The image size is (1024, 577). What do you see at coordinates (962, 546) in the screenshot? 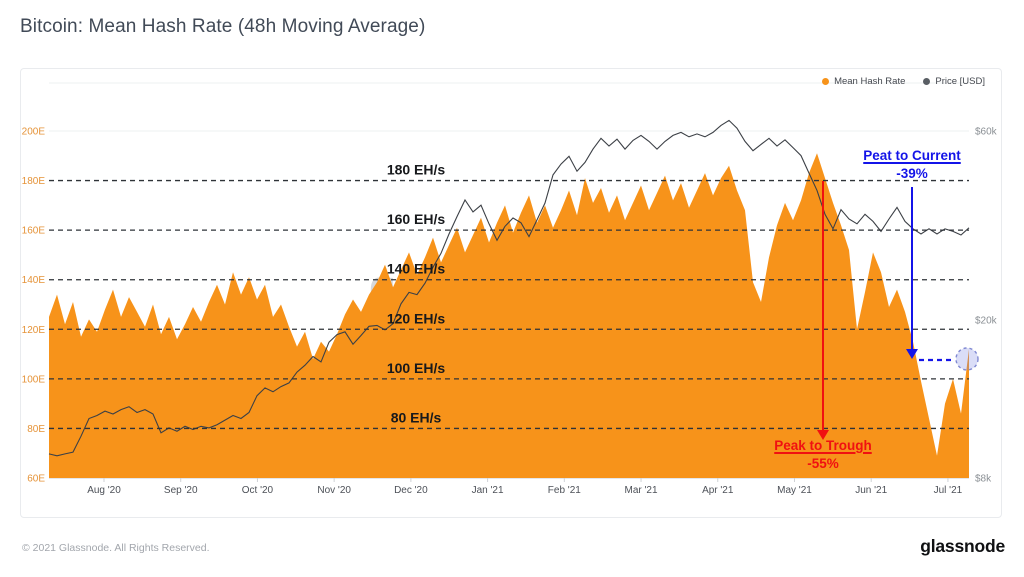
I see `glassnode-logo: glassnode` at bounding box center [962, 546].